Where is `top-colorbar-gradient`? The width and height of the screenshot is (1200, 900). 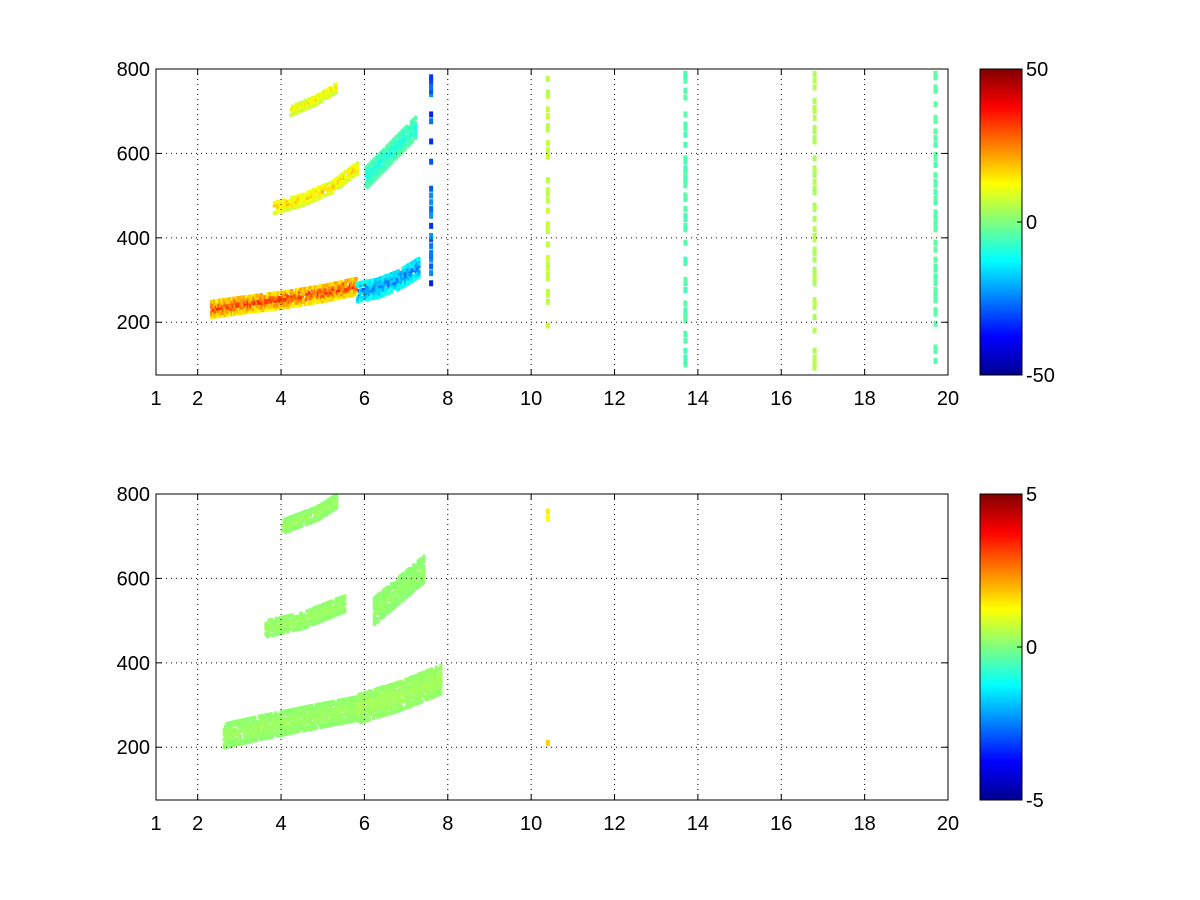 top-colorbar-gradient is located at coordinates (1001, 222).